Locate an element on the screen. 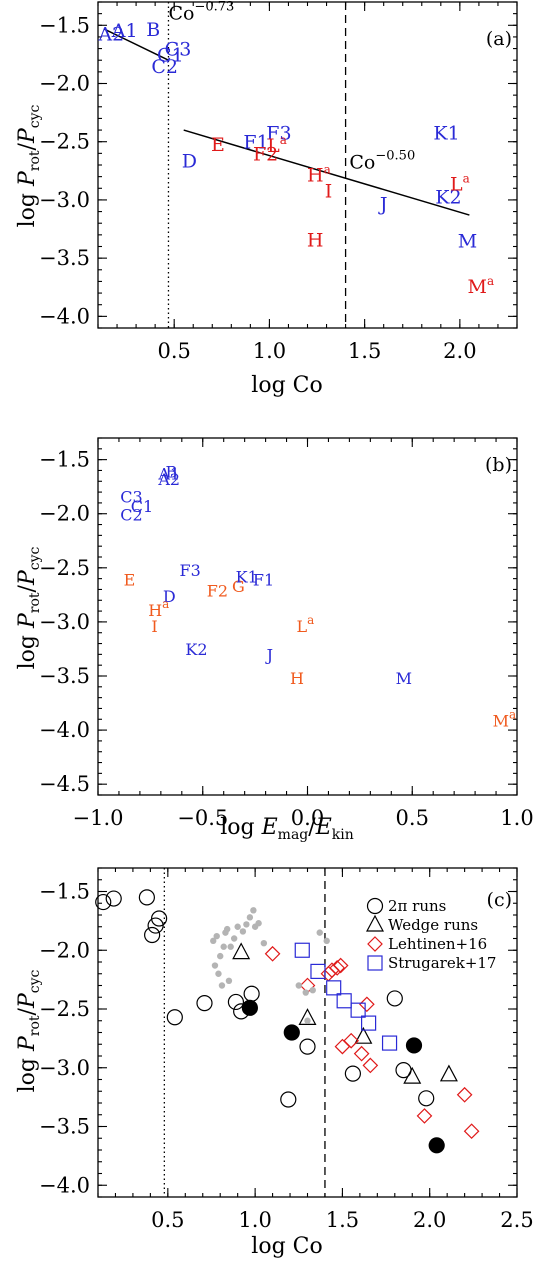 Image resolution: width=536 pixels, height=1267 pixels. x-tick-label: 1.0 is located at coordinates (516, 818).